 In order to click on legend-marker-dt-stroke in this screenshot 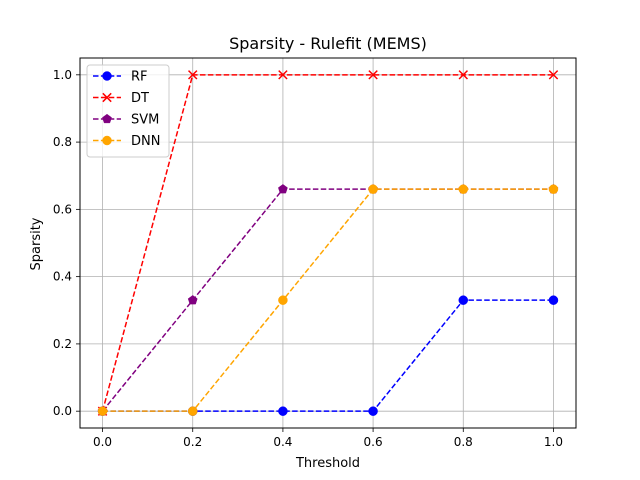, I will do `click(107, 97)`.